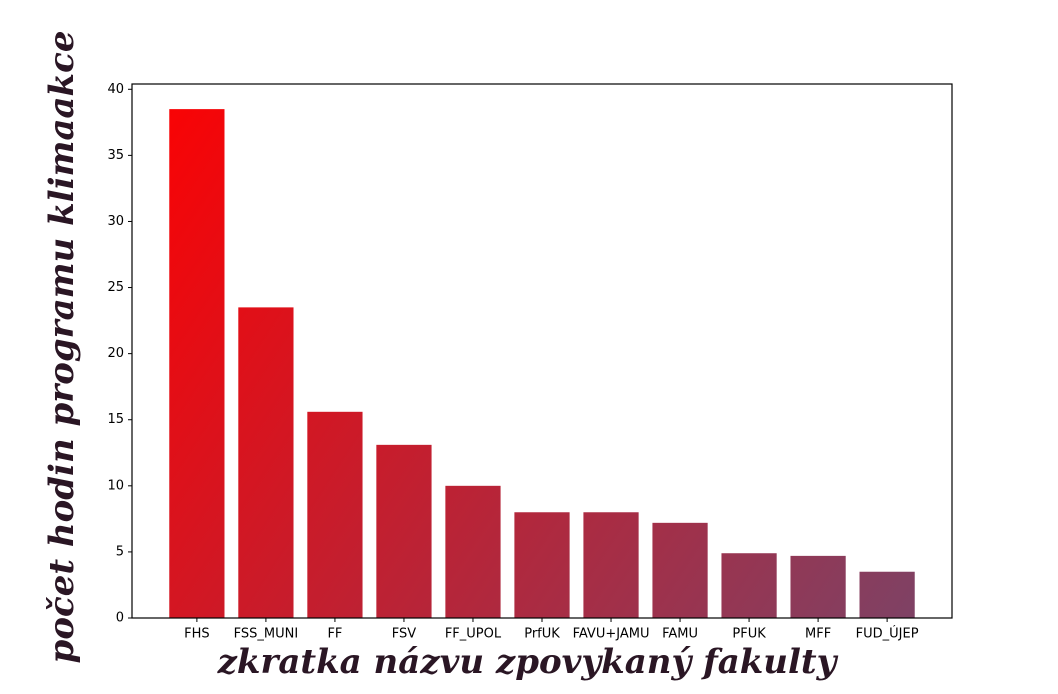 This screenshot has width=1058, height=694. Describe the element at coordinates (528, 662) in the screenshot. I see `x-axis-label: zkratka názvu zpovykaný fakulty` at that location.